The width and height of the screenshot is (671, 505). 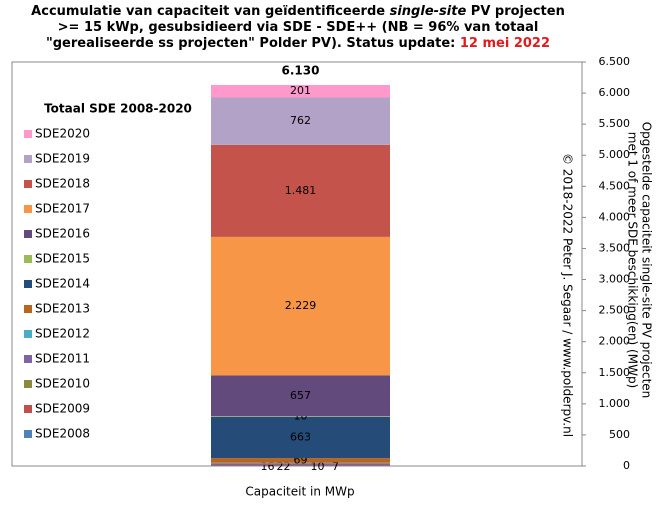 I want to click on total-label: 6.130, so click(x=301, y=70).